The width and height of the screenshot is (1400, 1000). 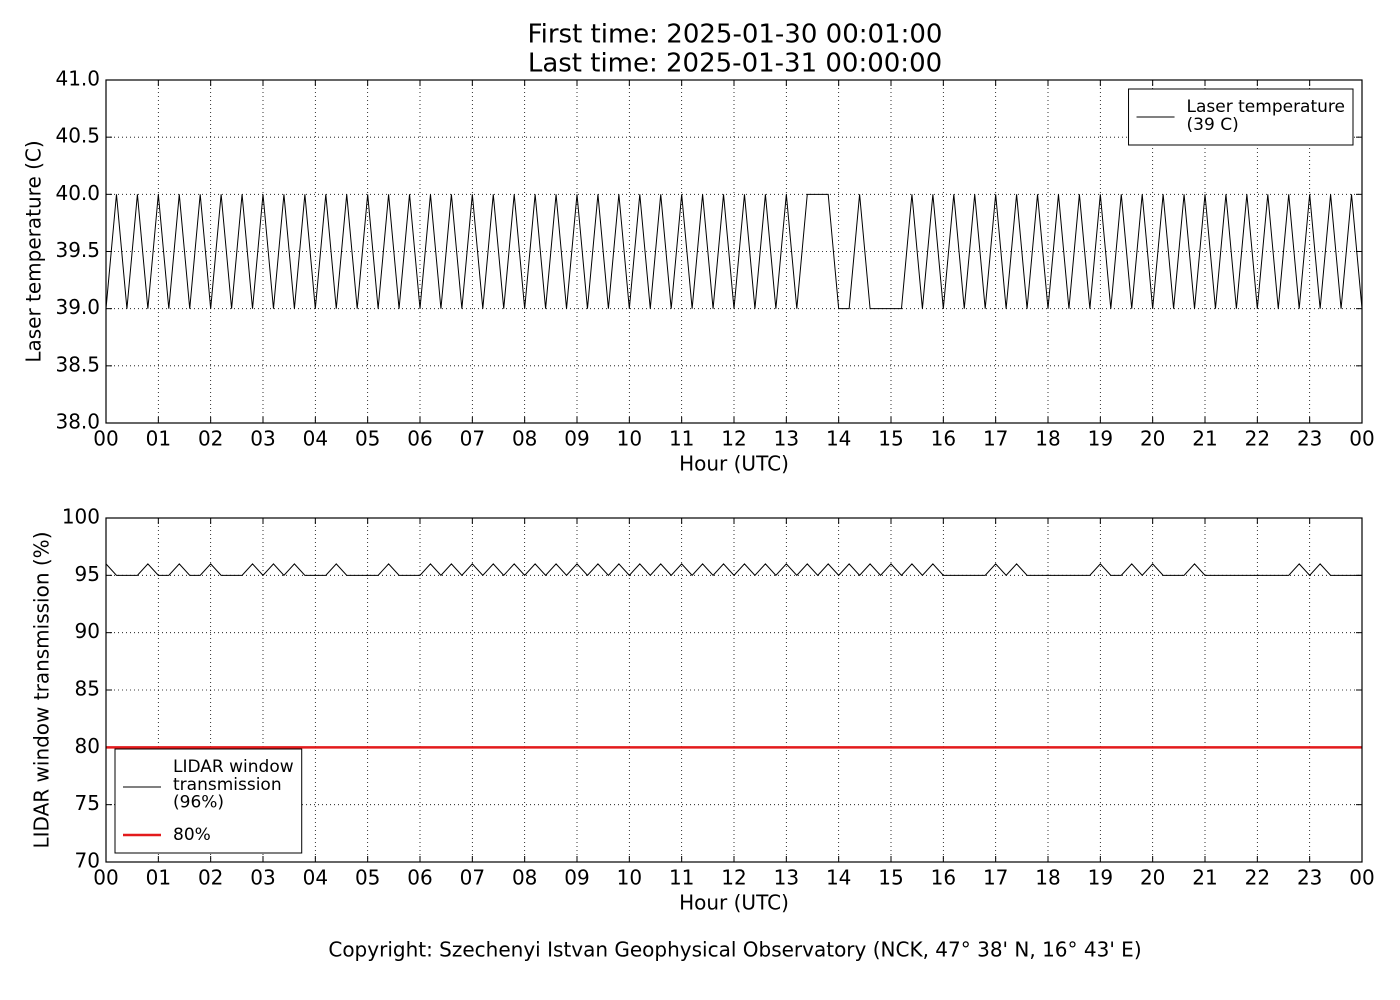 What do you see at coordinates (42, 690) in the screenshot?
I see `y-axis-label: LIDAR window transmission (%)` at bounding box center [42, 690].